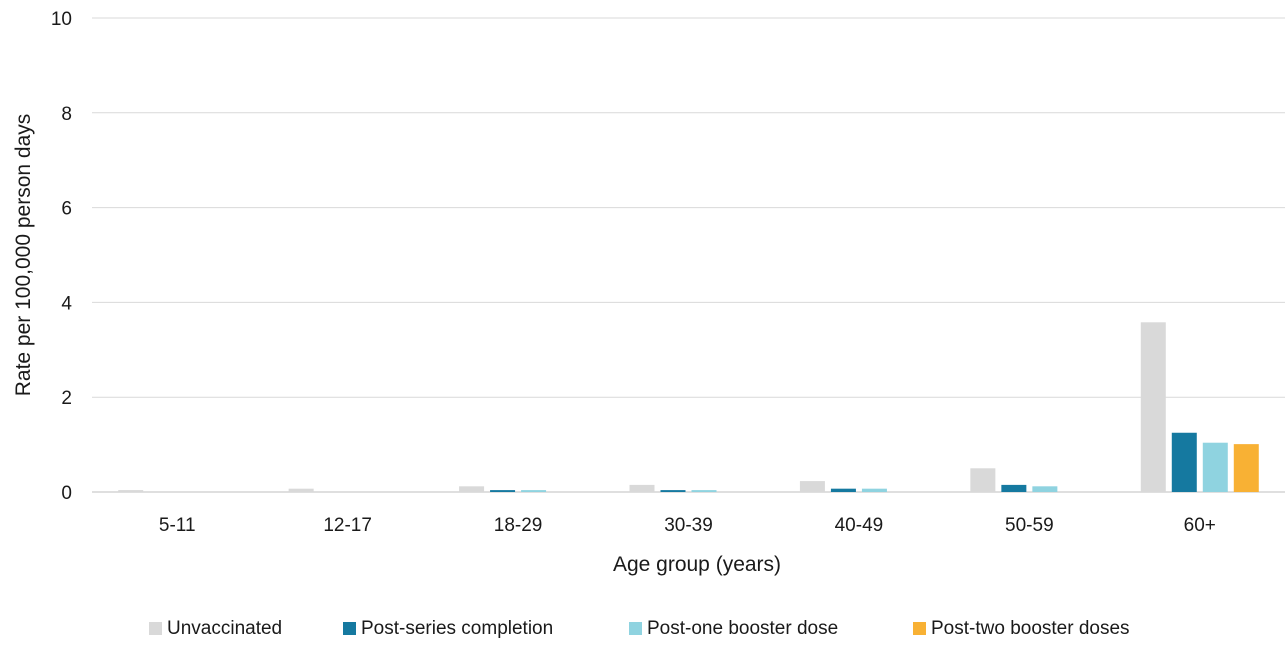 Image resolution: width=1285 pixels, height=649 pixels. I want to click on bar-post-two-booster-doses-60+, so click(1246, 468).